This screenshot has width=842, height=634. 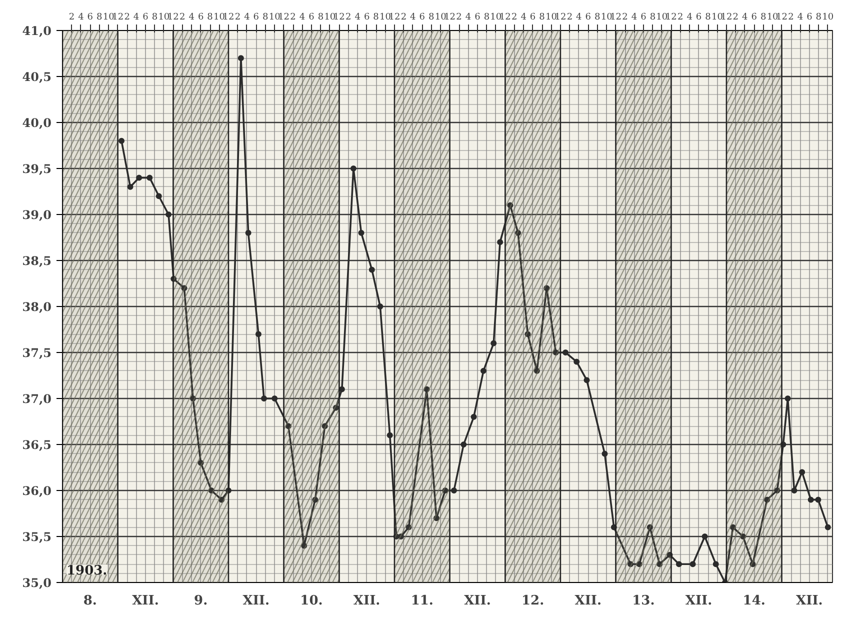 What do you see at coordinates (37, 77) in the screenshot?
I see `y-tick-label: 40,5` at bounding box center [37, 77].